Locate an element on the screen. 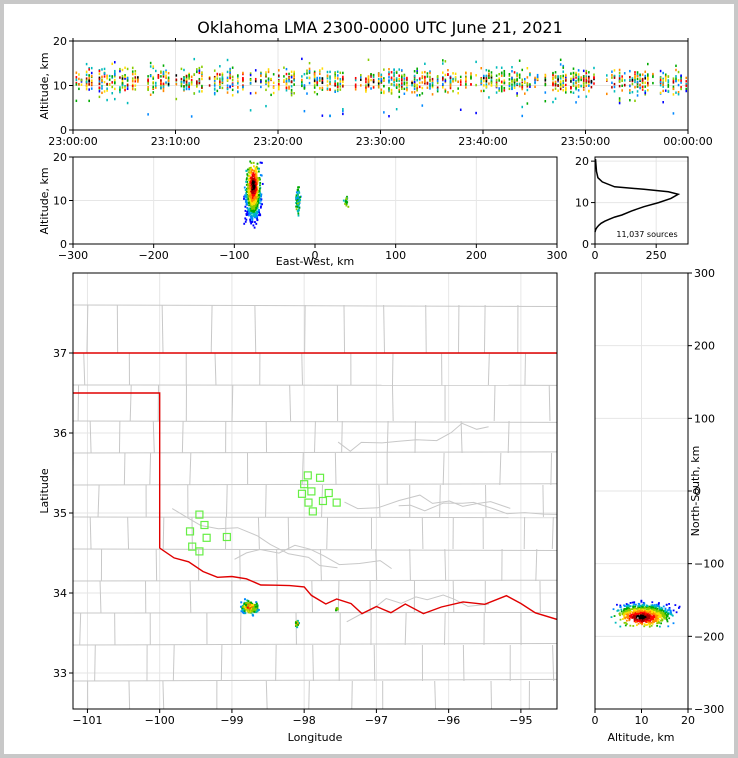 This screenshot has width=738, height=758. x-tick-label: −98 is located at coordinates (304, 720).